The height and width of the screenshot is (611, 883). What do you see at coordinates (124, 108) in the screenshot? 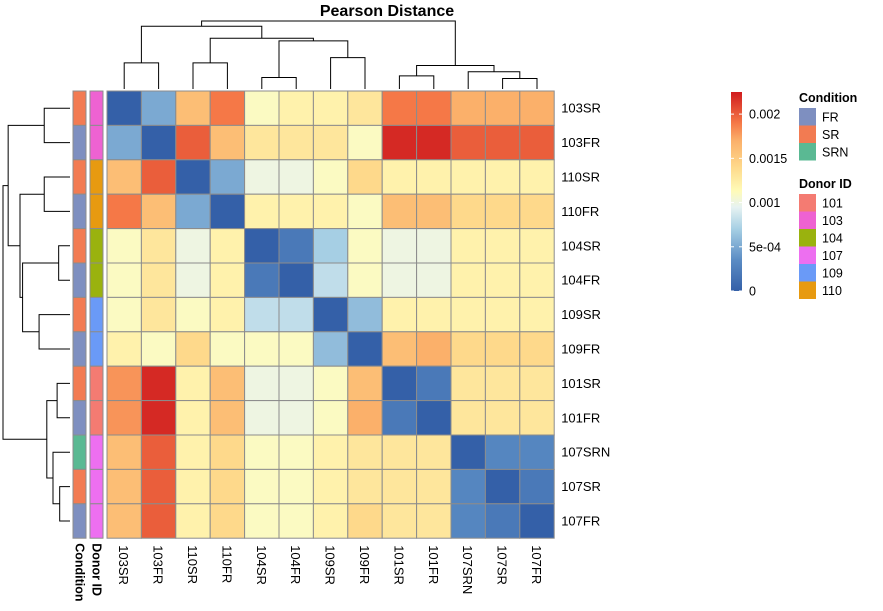
I see `heatmap-cell-103SR-103SR` at bounding box center [124, 108].